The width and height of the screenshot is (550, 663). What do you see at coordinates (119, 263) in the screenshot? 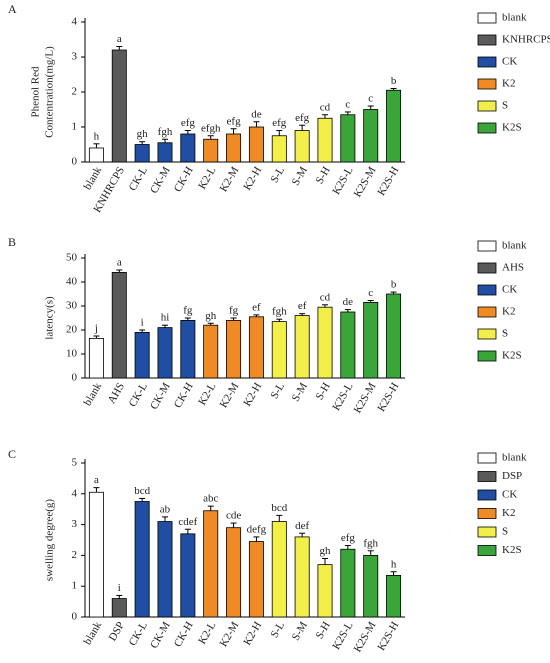
I see `significance-label: a` at bounding box center [119, 263].